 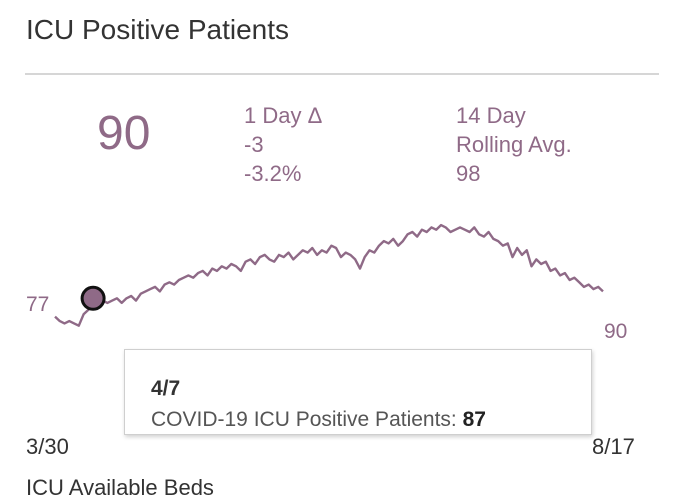 I want to click on one-day-change: 1 Day Δ -3 -3.2%, so click(x=283, y=144).